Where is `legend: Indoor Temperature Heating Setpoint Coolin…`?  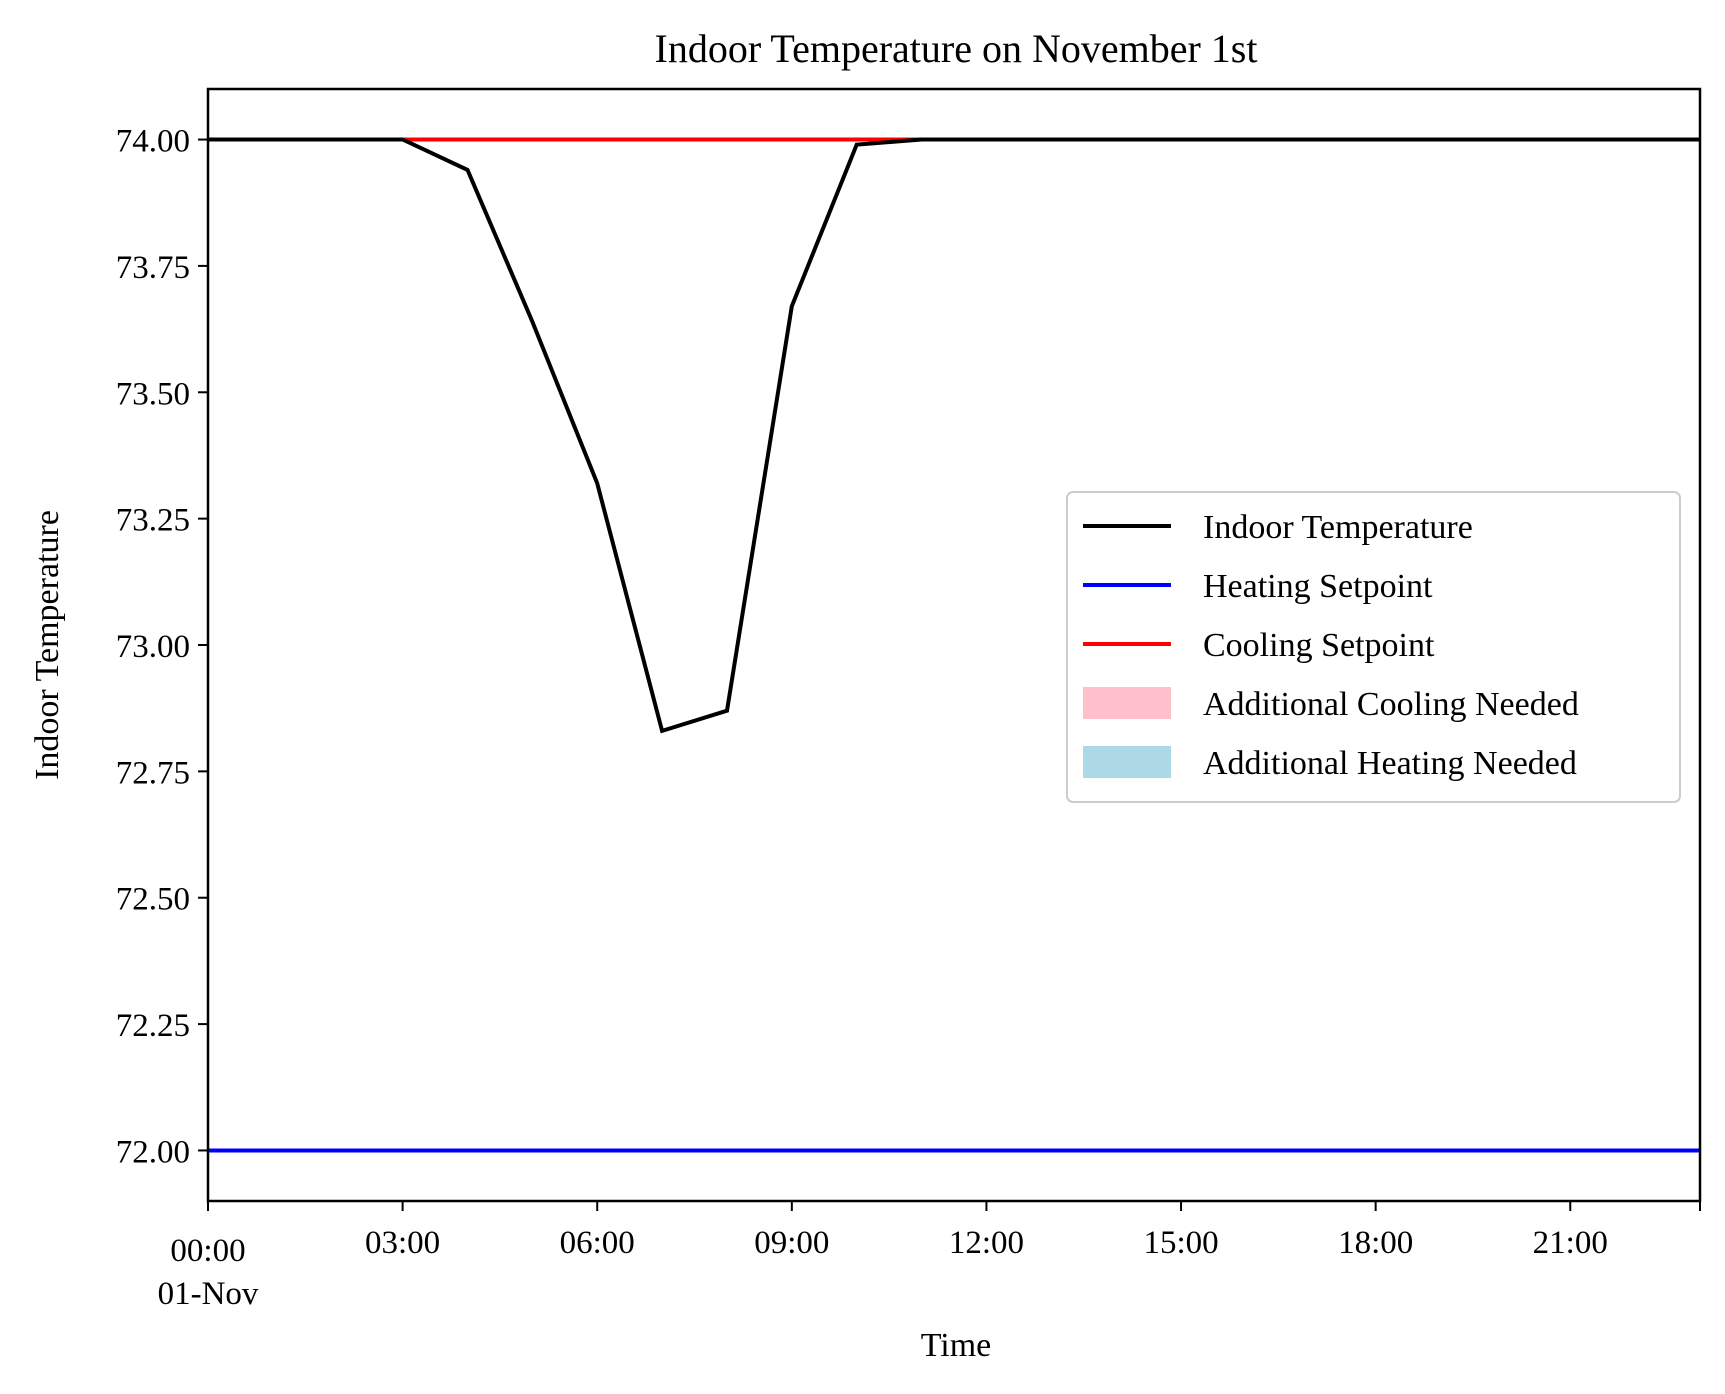
legend: Indoor Temperature Heating Setpoint Coolin… is located at coordinates (1373, 647).